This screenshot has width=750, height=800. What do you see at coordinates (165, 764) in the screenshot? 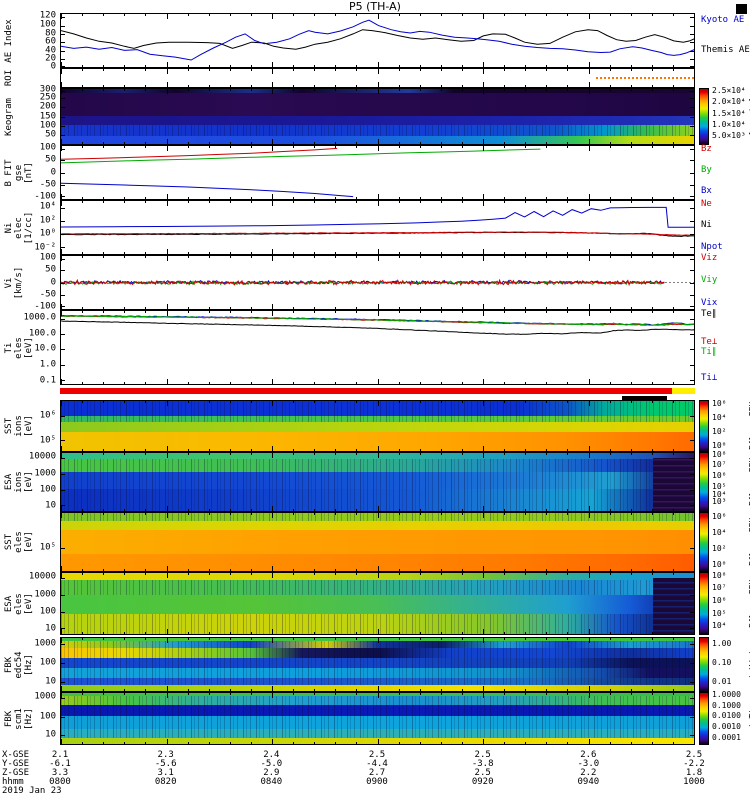
I see `axis-value: -5.6` at bounding box center [165, 764].